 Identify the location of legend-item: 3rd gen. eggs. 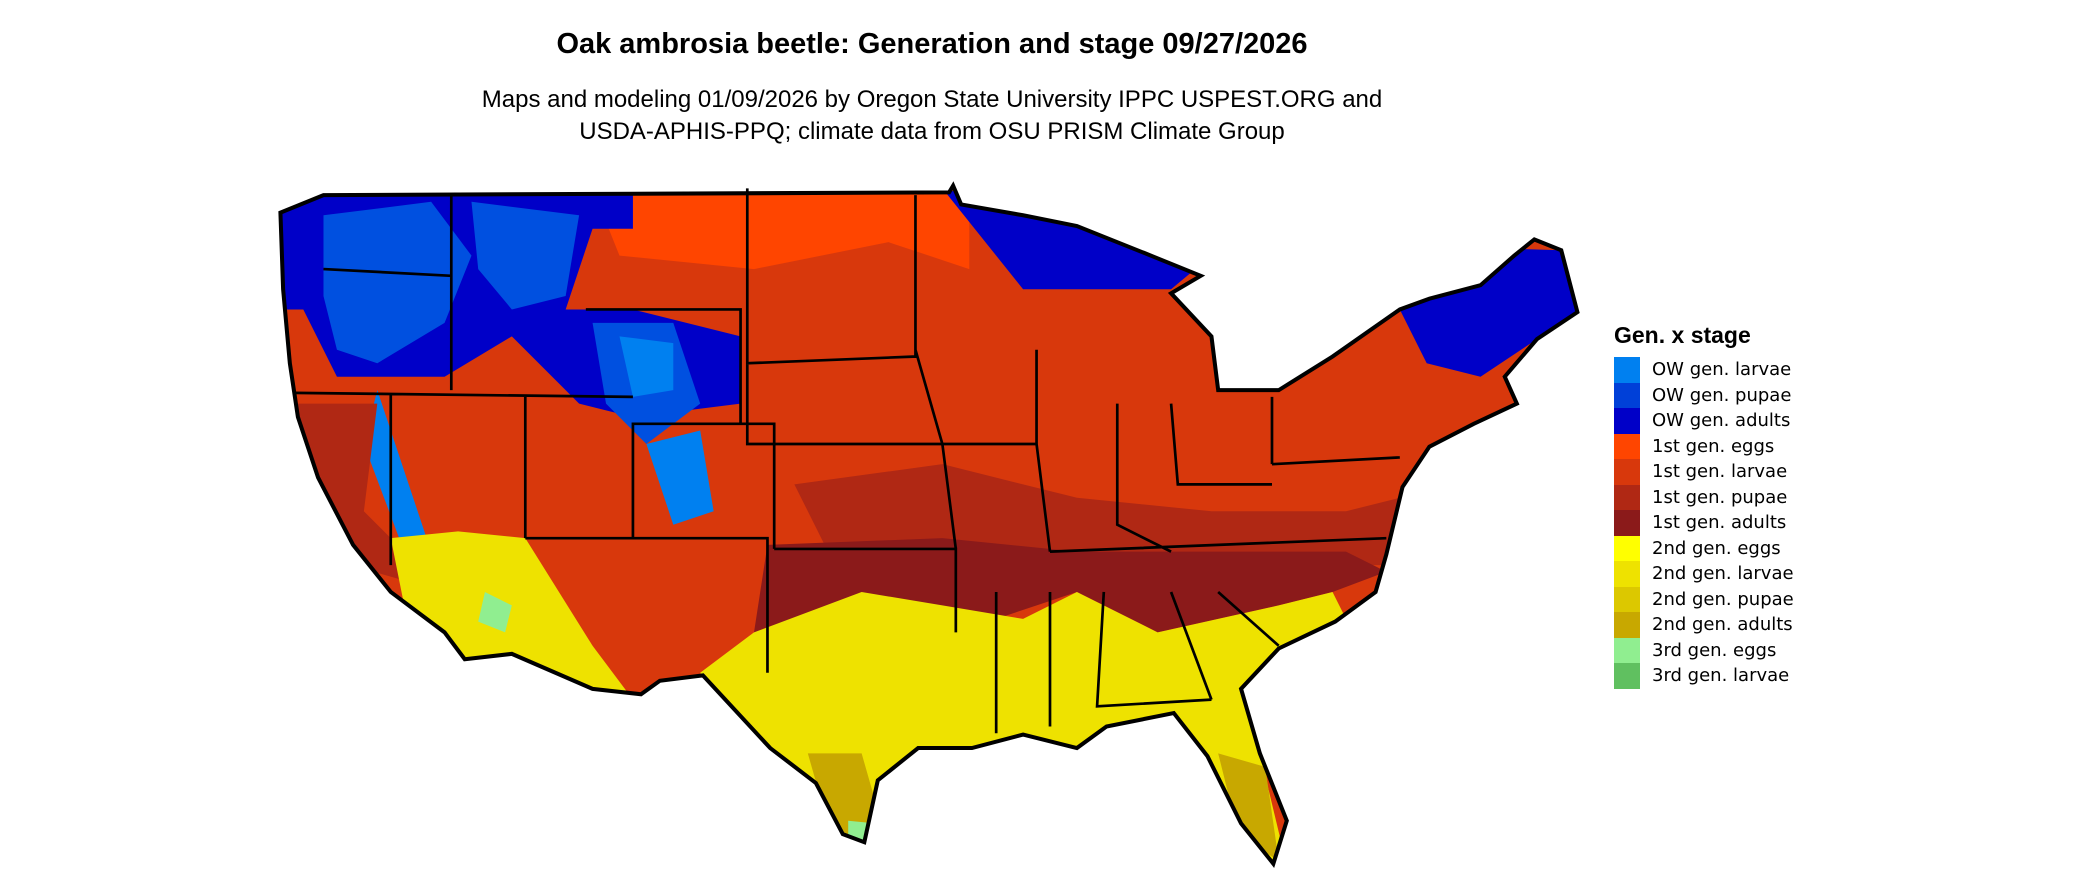
(1704, 650).